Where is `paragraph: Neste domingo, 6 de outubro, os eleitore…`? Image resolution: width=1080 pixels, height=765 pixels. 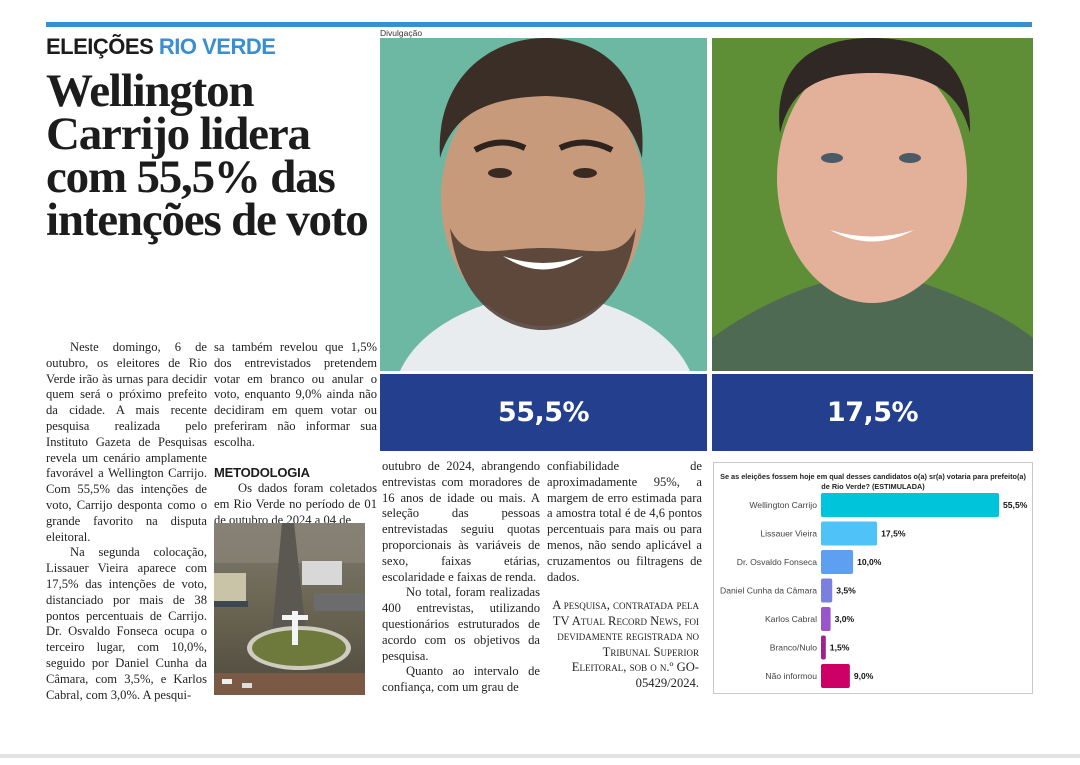
paragraph: Neste domingo, 6 de outubro, os eleitore… is located at coordinates (126, 442).